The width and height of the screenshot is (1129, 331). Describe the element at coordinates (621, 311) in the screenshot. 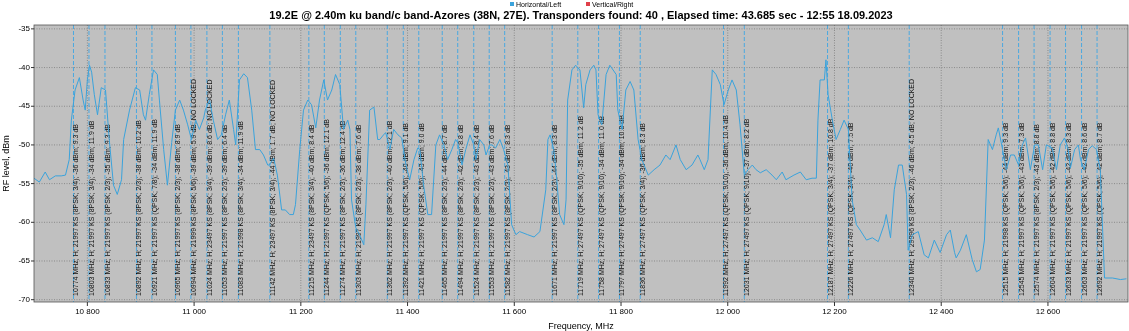

I see `x-tick-label: 11 800` at that location.